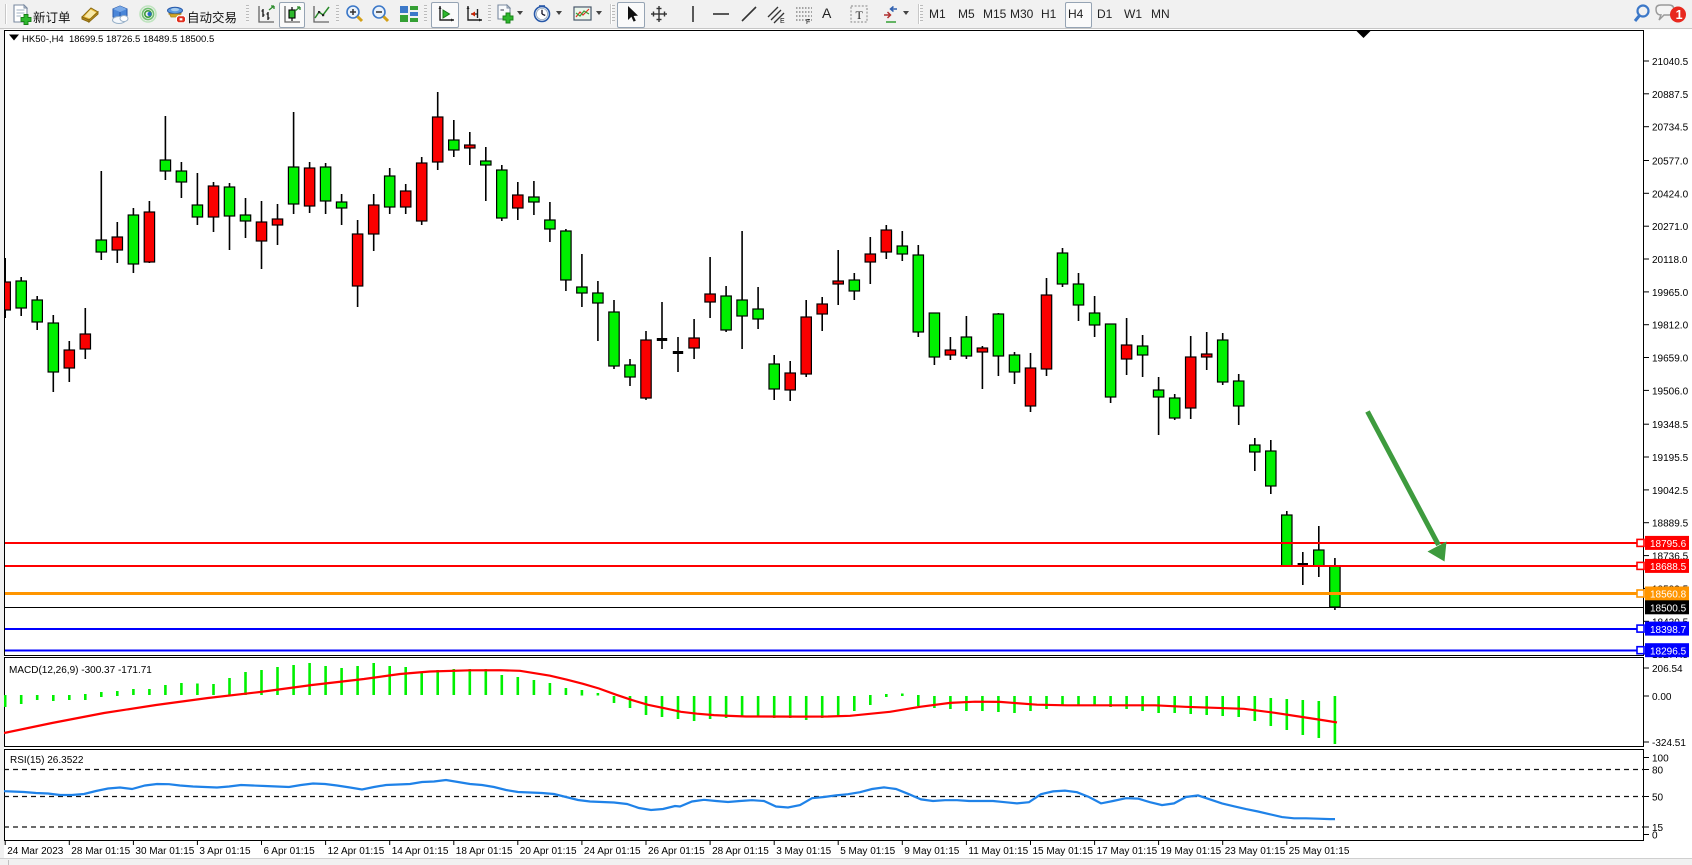 The width and height of the screenshot is (1692, 865). Describe the element at coordinates (1668, 630) in the screenshot. I see `svg-text: 18398.7` at that location.